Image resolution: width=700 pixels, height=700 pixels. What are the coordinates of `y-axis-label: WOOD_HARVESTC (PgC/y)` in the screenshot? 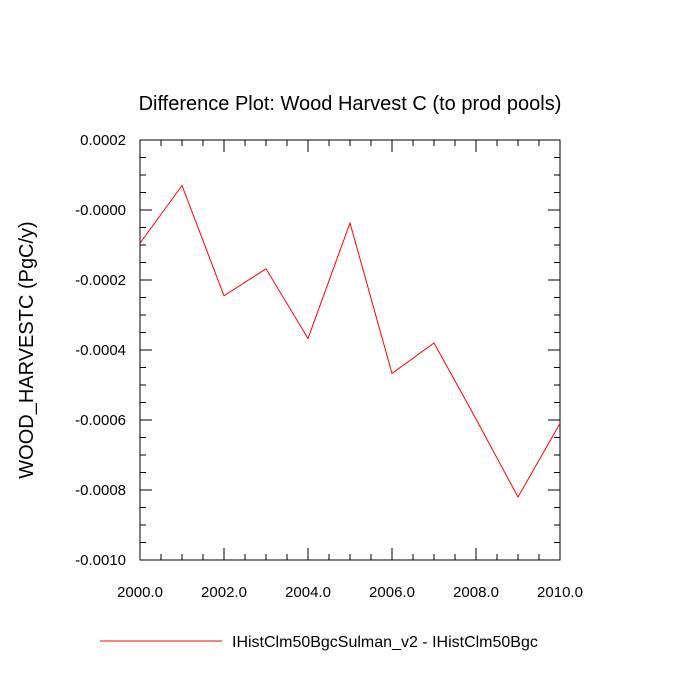 It's located at (27, 349).